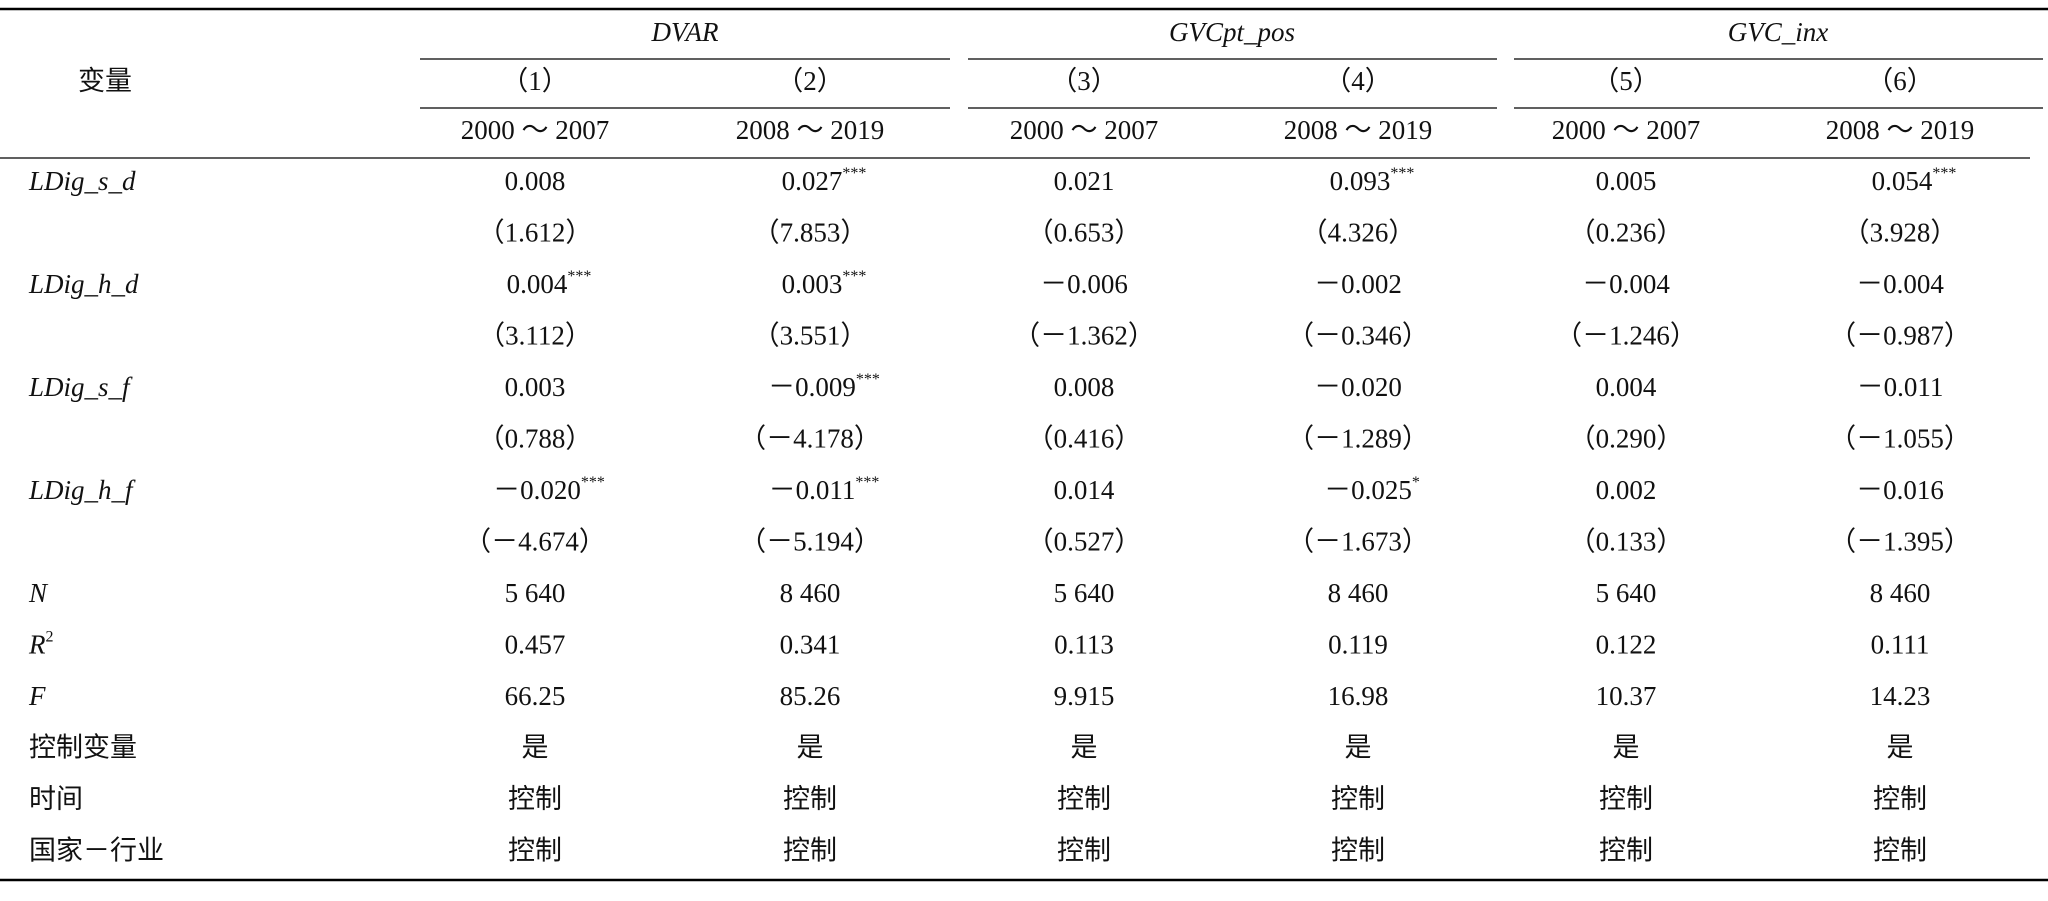 This screenshot has width=2048, height=901. What do you see at coordinates (1626, 233) in the screenshot?
I see `cell: （0.236）` at bounding box center [1626, 233].